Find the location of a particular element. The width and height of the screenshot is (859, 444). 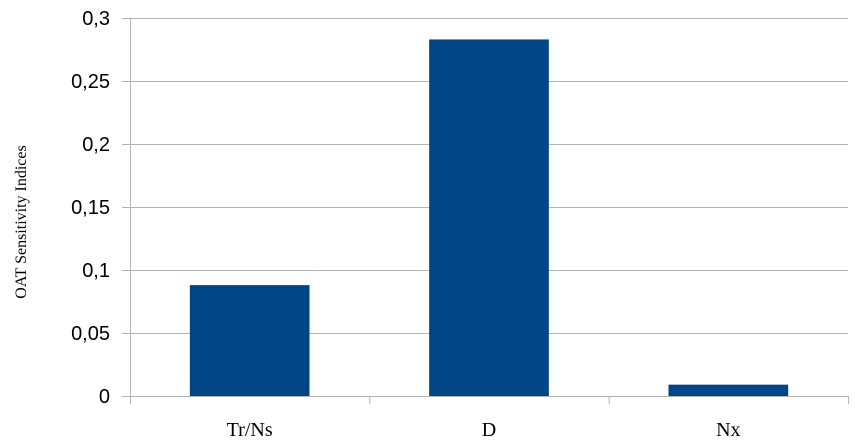

y-tick-label: 0,05 is located at coordinates (90, 334).